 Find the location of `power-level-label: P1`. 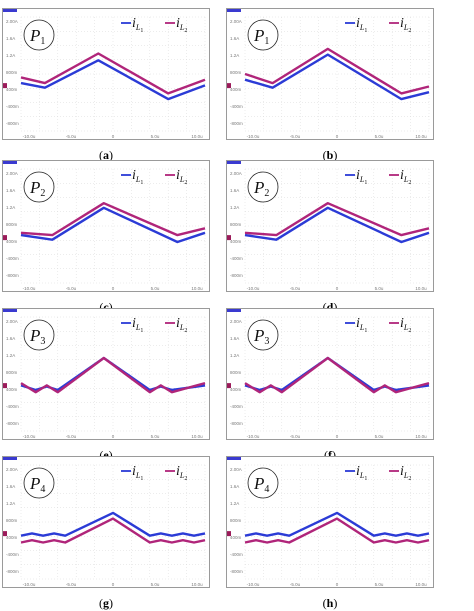

power-level-label: P1 is located at coordinates (37, 36).